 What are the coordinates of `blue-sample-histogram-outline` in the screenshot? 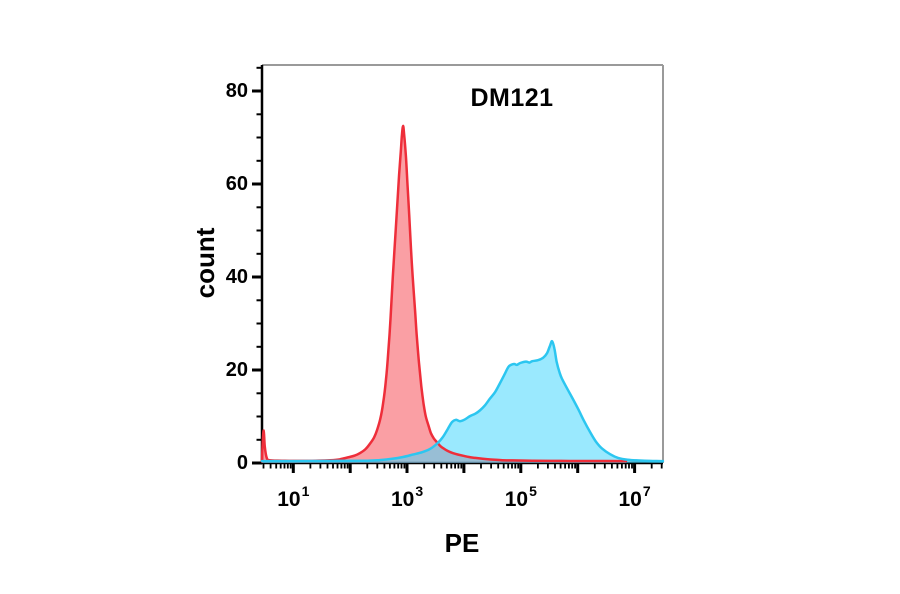 It's located at (462, 401).